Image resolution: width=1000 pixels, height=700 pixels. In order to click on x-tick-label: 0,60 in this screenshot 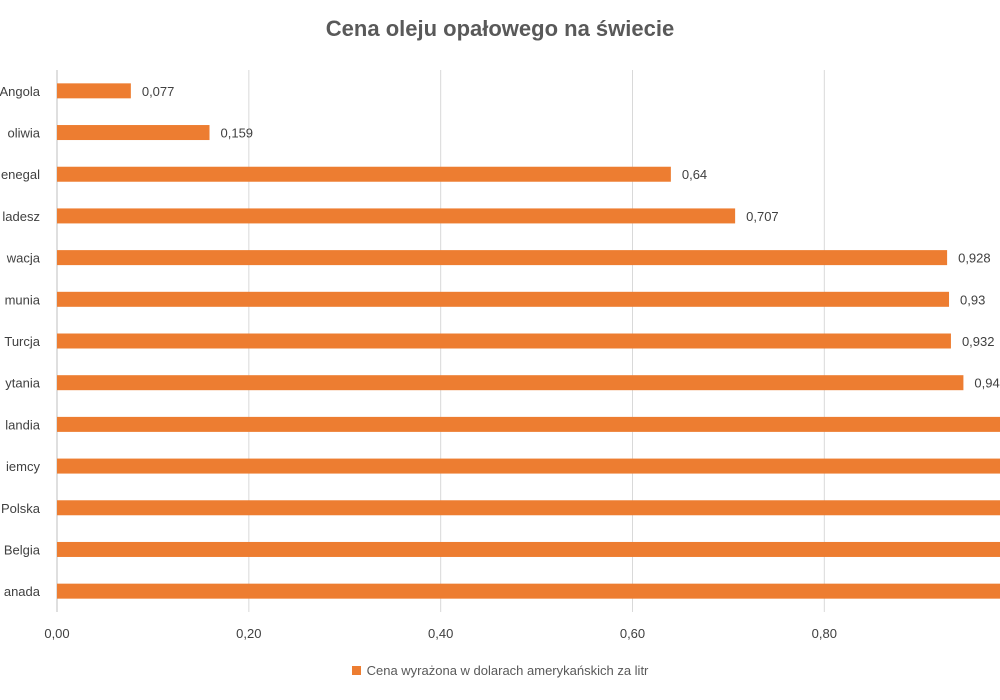, I will do `click(632, 633)`.